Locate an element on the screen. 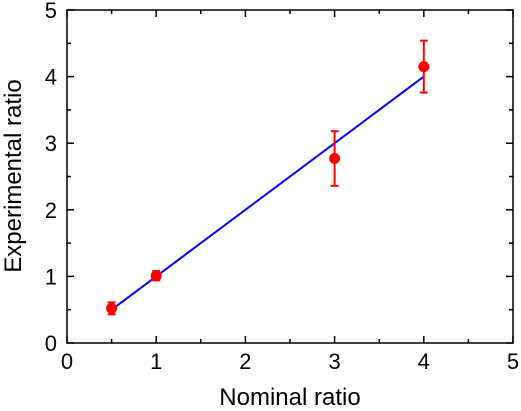  y-tick-label: 3 is located at coordinates (51, 143).